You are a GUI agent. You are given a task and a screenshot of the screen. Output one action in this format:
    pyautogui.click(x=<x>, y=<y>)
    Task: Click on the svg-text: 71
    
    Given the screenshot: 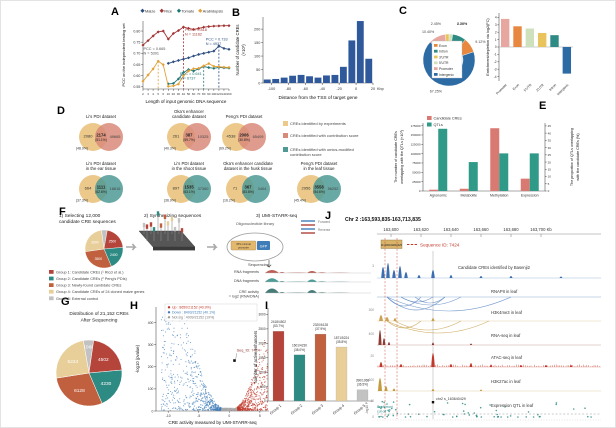 What is the action you would take?
    pyautogui.click(x=235, y=188)
    